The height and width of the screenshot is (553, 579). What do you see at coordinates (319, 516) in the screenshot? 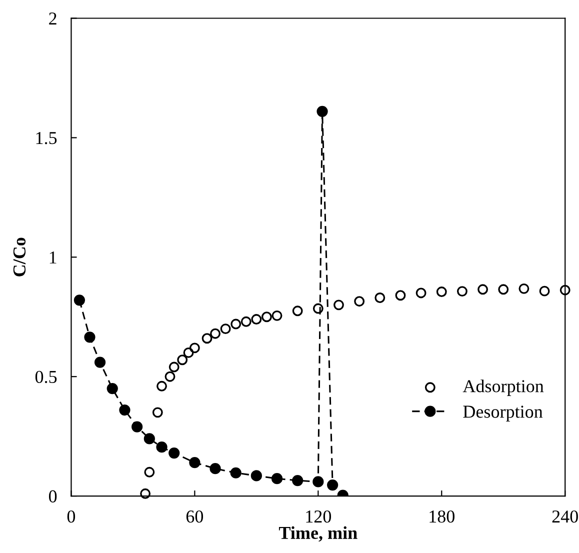
I see `x-tick-label: 120` at bounding box center [319, 516].